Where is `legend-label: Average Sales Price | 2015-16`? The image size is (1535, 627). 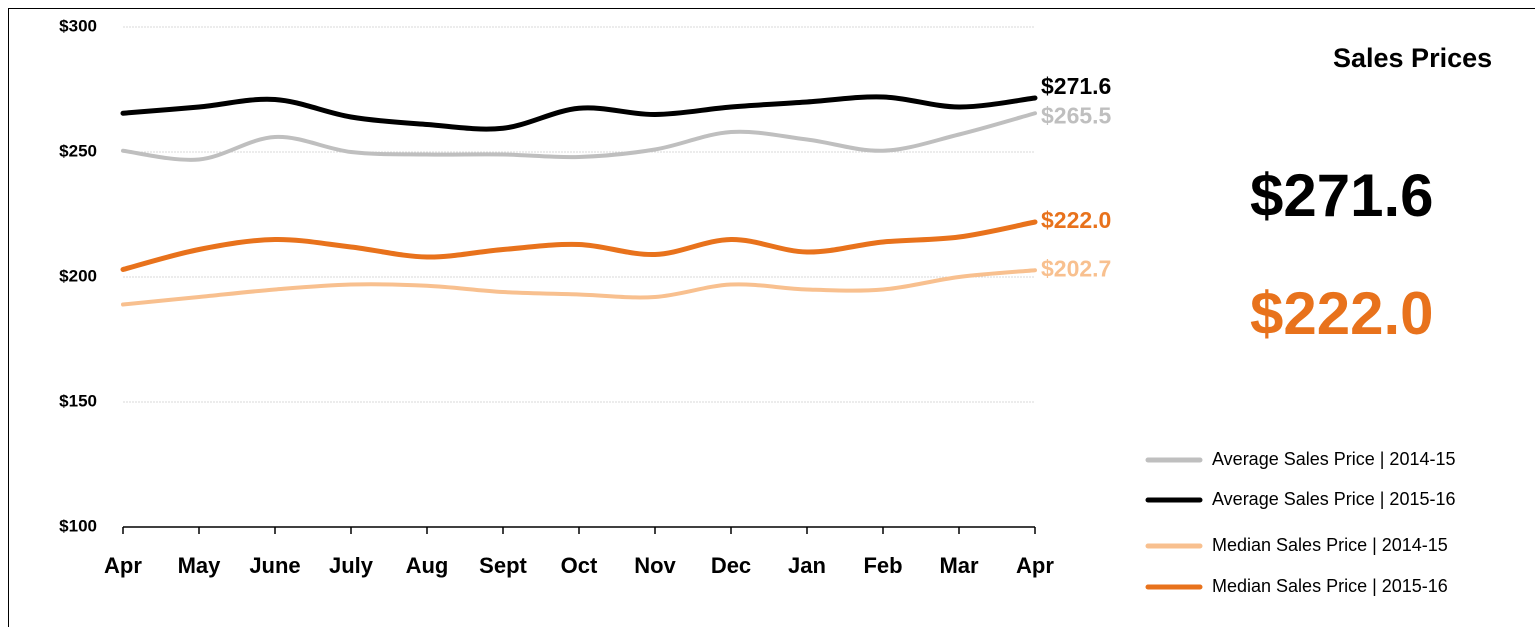
legend-label: Average Sales Price | 2015-16 is located at coordinates (1334, 499).